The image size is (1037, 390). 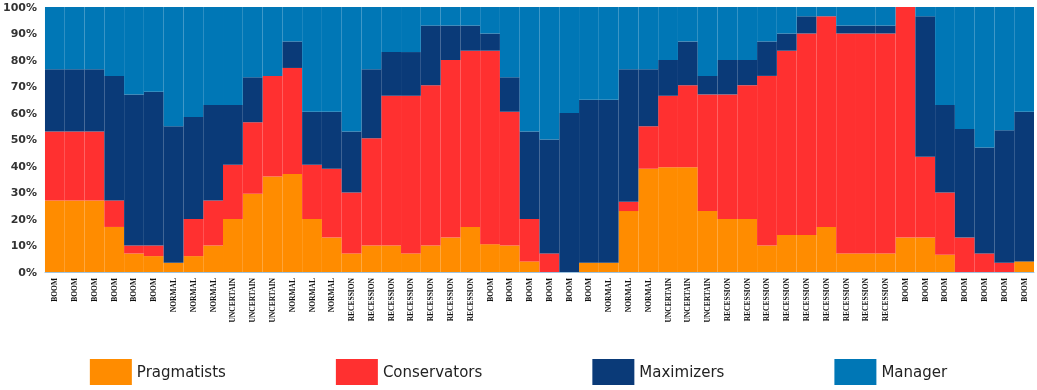 What do you see at coordinates (23, 139) in the screenshot?
I see `y-tick-label: 50%` at bounding box center [23, 139].